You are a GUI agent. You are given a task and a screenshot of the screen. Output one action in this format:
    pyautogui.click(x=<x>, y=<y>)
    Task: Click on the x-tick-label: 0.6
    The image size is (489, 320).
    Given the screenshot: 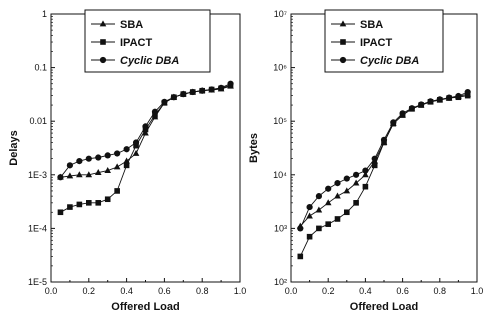 What is the action you would take?
    pyautogui.click(x=164, y=291)
    